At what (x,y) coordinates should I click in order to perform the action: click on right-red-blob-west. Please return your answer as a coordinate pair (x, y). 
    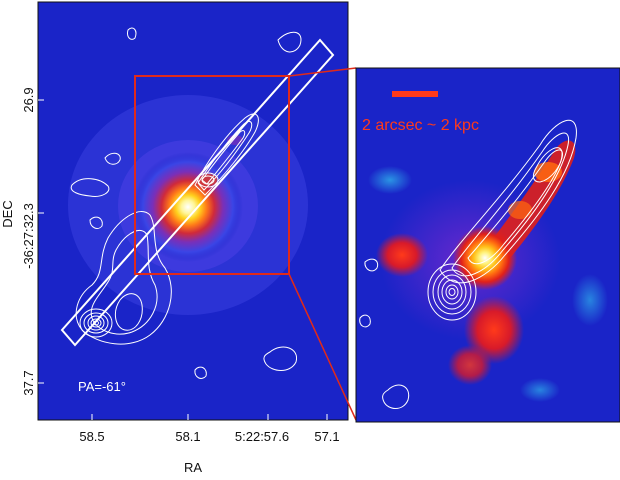
    Looking at the image, I should click on (402, 255).